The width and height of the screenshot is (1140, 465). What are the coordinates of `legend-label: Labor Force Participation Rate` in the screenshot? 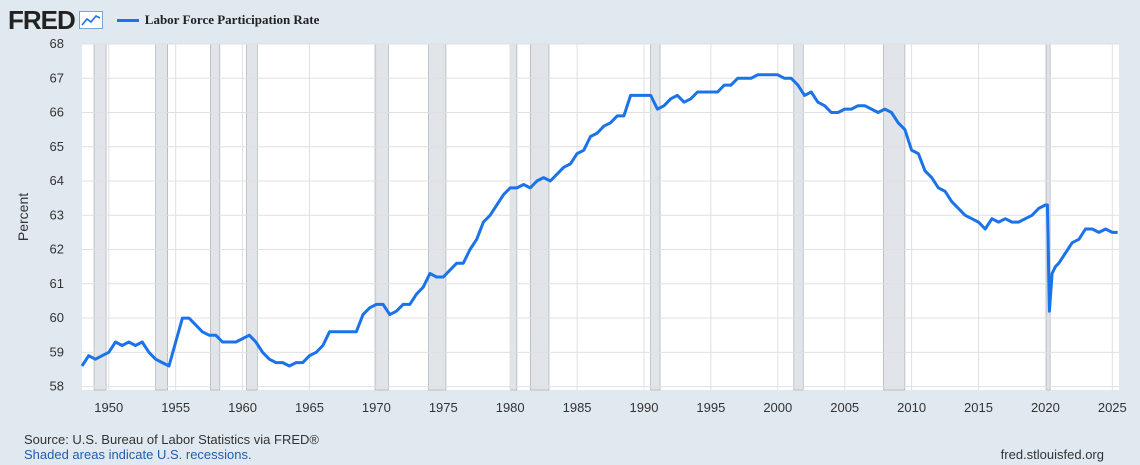 It's located at (232, 19).